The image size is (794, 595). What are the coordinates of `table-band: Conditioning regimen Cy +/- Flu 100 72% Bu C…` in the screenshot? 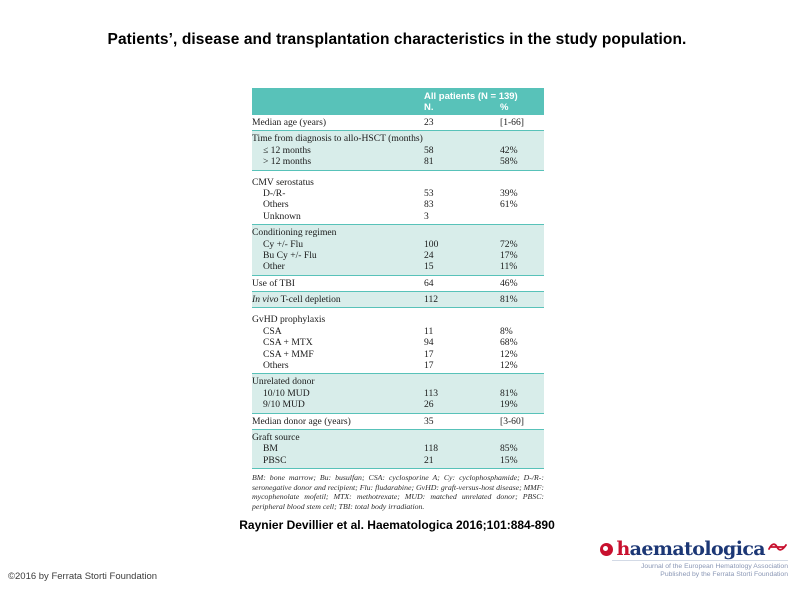 It's located at (398, 250).